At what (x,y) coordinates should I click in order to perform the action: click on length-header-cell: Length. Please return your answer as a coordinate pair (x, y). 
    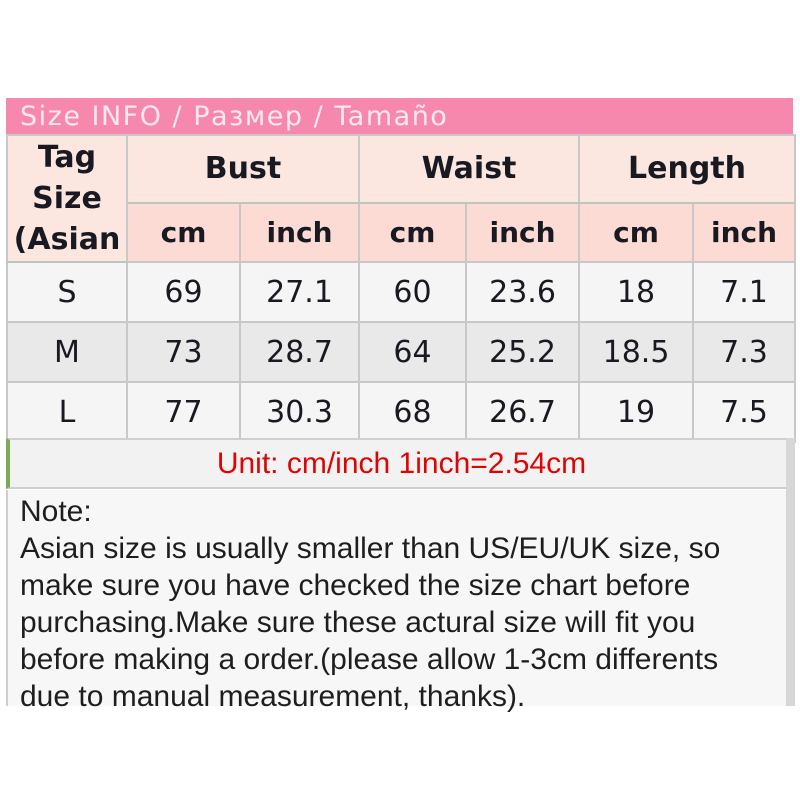
    Looking at the image, I should click on (687, 169).